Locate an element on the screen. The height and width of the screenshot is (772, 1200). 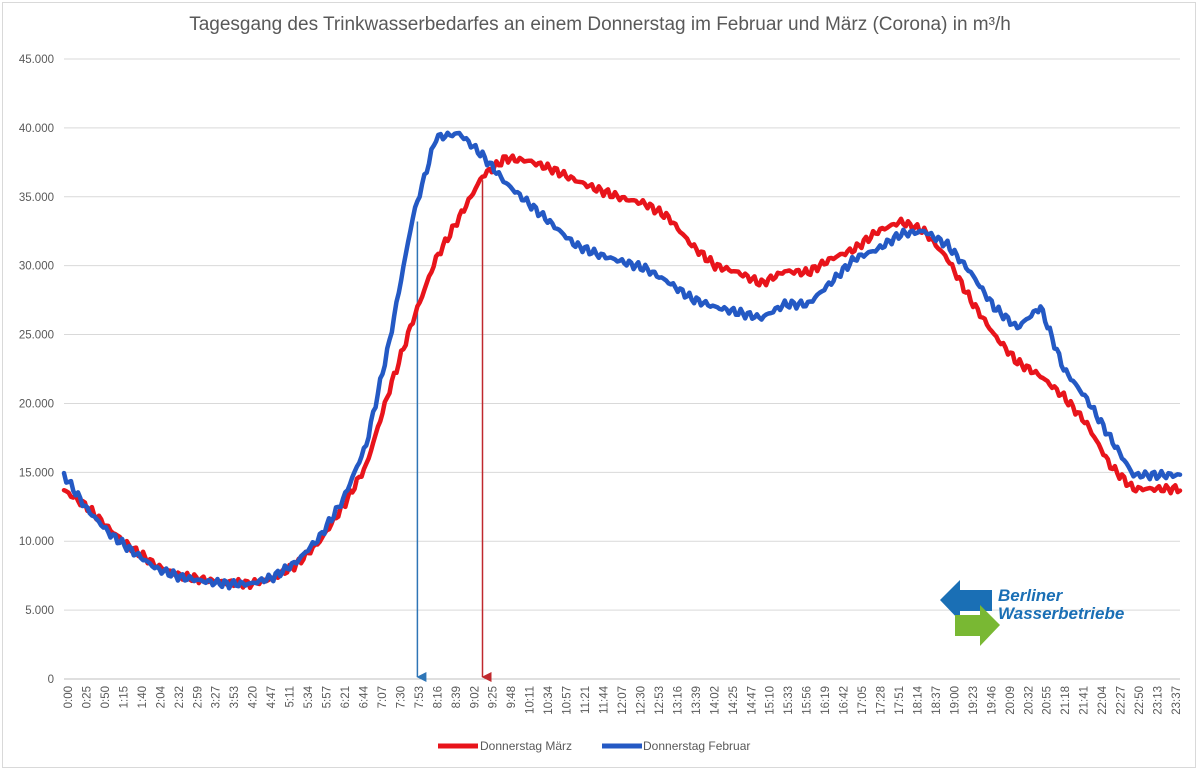
x-tick-label: 18:37 is located at coordinates (937, 700).